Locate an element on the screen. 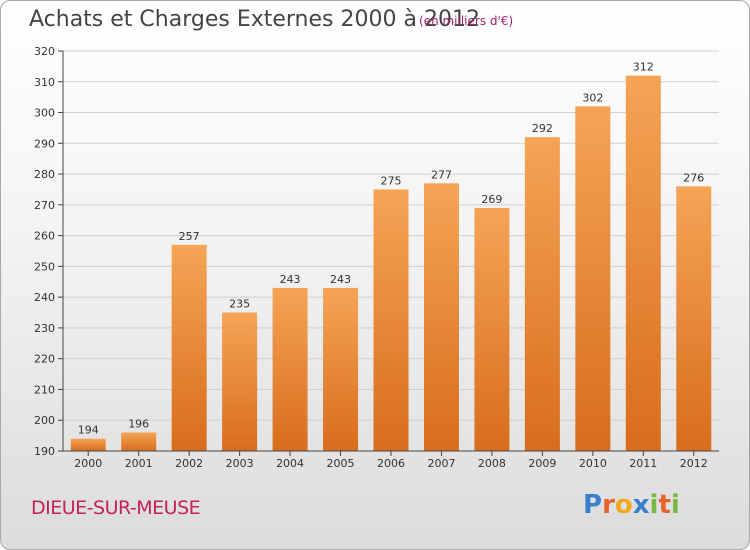  logo-letter: r is located at coordinates (608, 505).